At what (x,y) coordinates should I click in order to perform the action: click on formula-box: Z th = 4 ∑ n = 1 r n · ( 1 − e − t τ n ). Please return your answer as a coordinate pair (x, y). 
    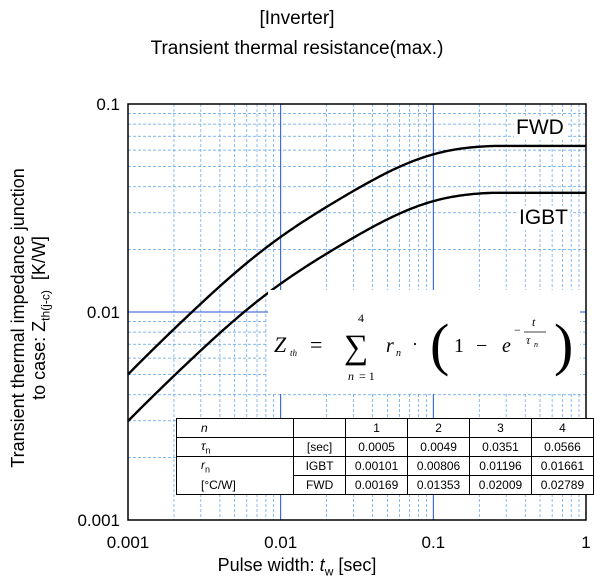
    Looking at the image, I should click on (424, 342).